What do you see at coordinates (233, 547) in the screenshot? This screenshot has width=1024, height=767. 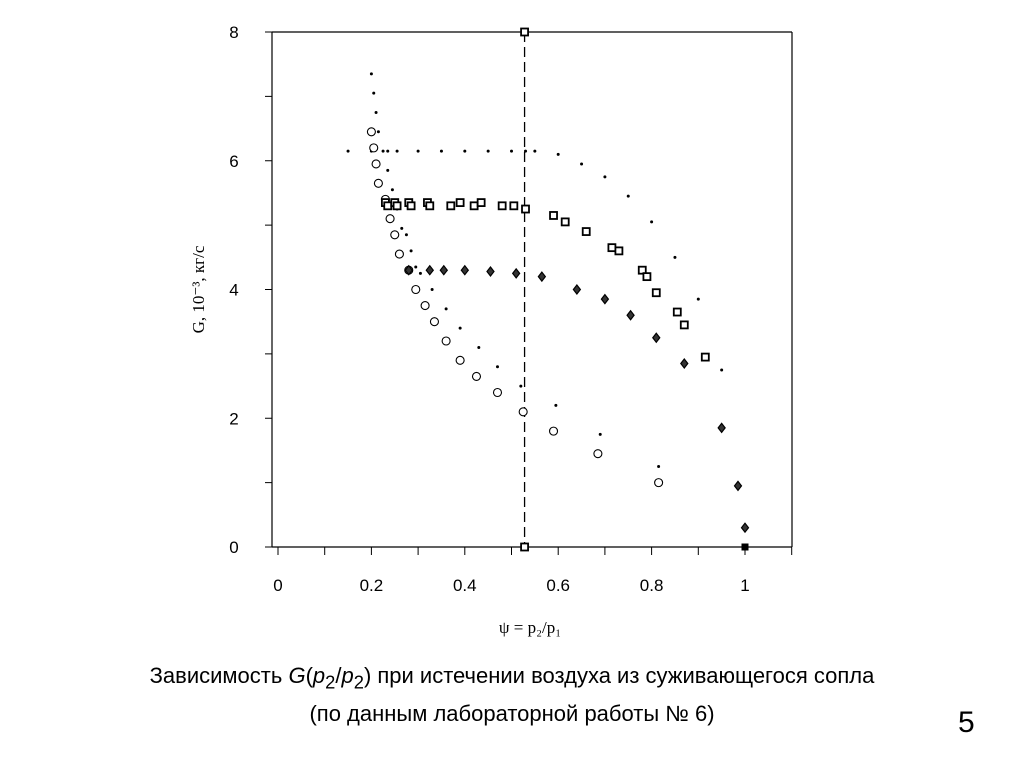 I see `y-tick-label: 0` at bounding box center [233, 547].